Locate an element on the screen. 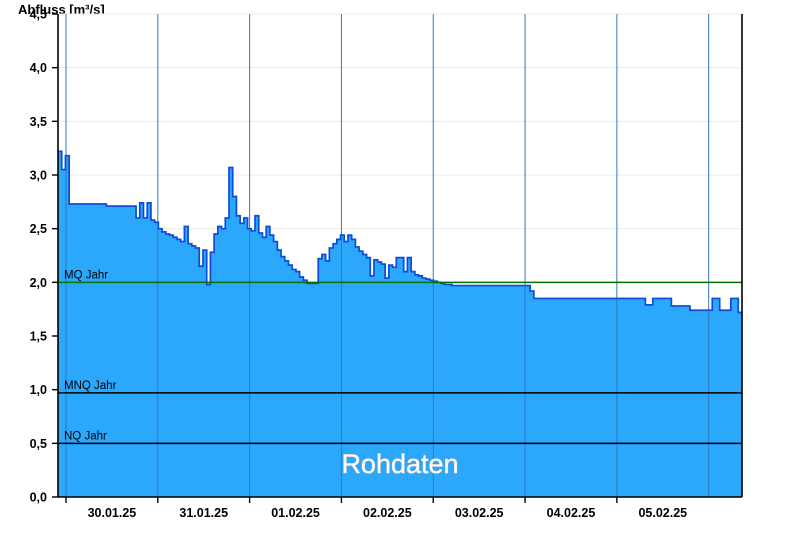 The width and height of the screenshot is (800, 550). page-title: Abfluss [m³/s] is located at coordinates (61, 9).